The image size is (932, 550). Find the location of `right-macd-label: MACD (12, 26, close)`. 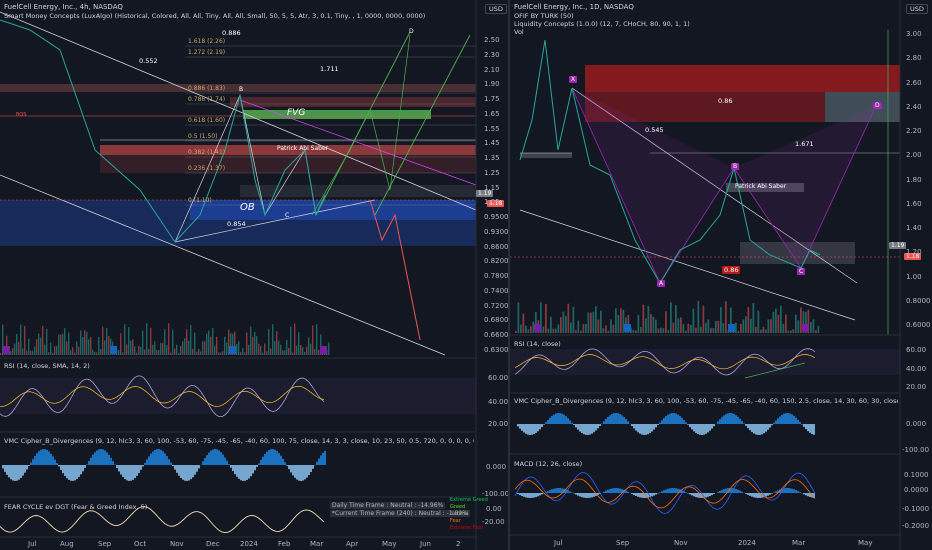

right-macd-label: MACD (12, 26, close) is located at coordinates (548, 464).